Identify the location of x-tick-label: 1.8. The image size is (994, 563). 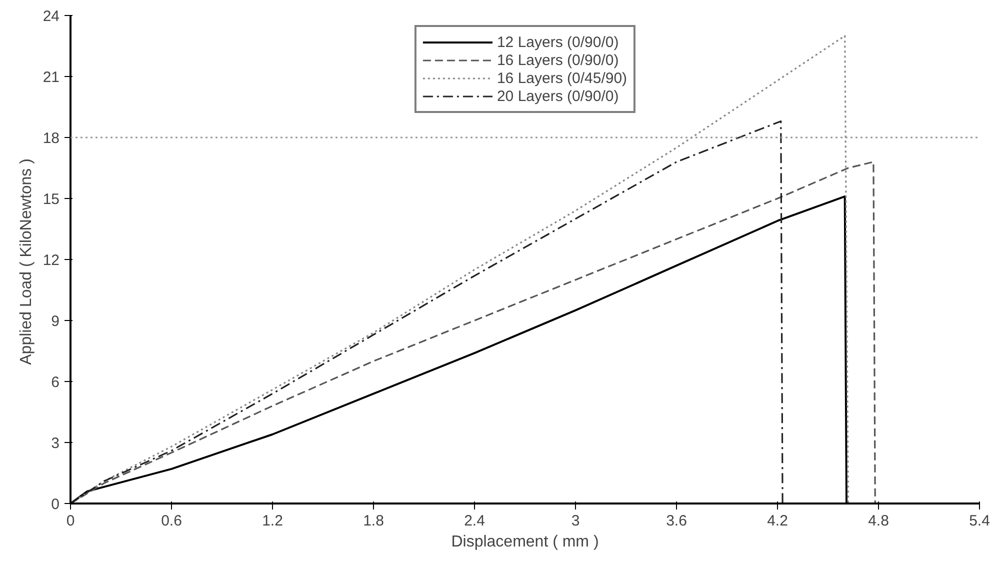
(373, 521).